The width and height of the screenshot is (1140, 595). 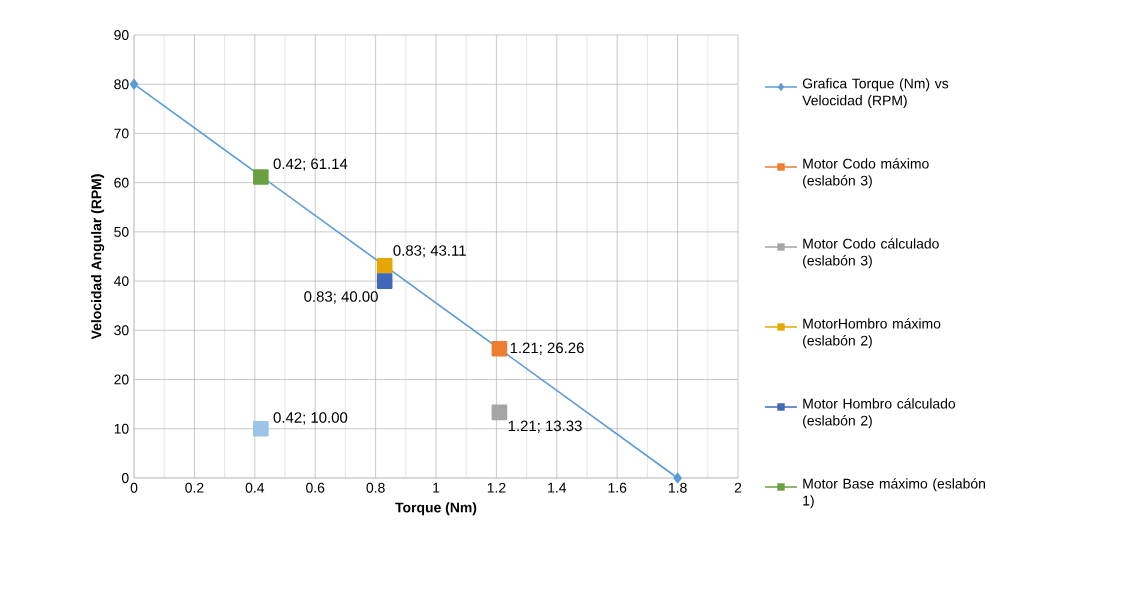 I want to click on y-tick-label: 70, so click(x=121, y=133).